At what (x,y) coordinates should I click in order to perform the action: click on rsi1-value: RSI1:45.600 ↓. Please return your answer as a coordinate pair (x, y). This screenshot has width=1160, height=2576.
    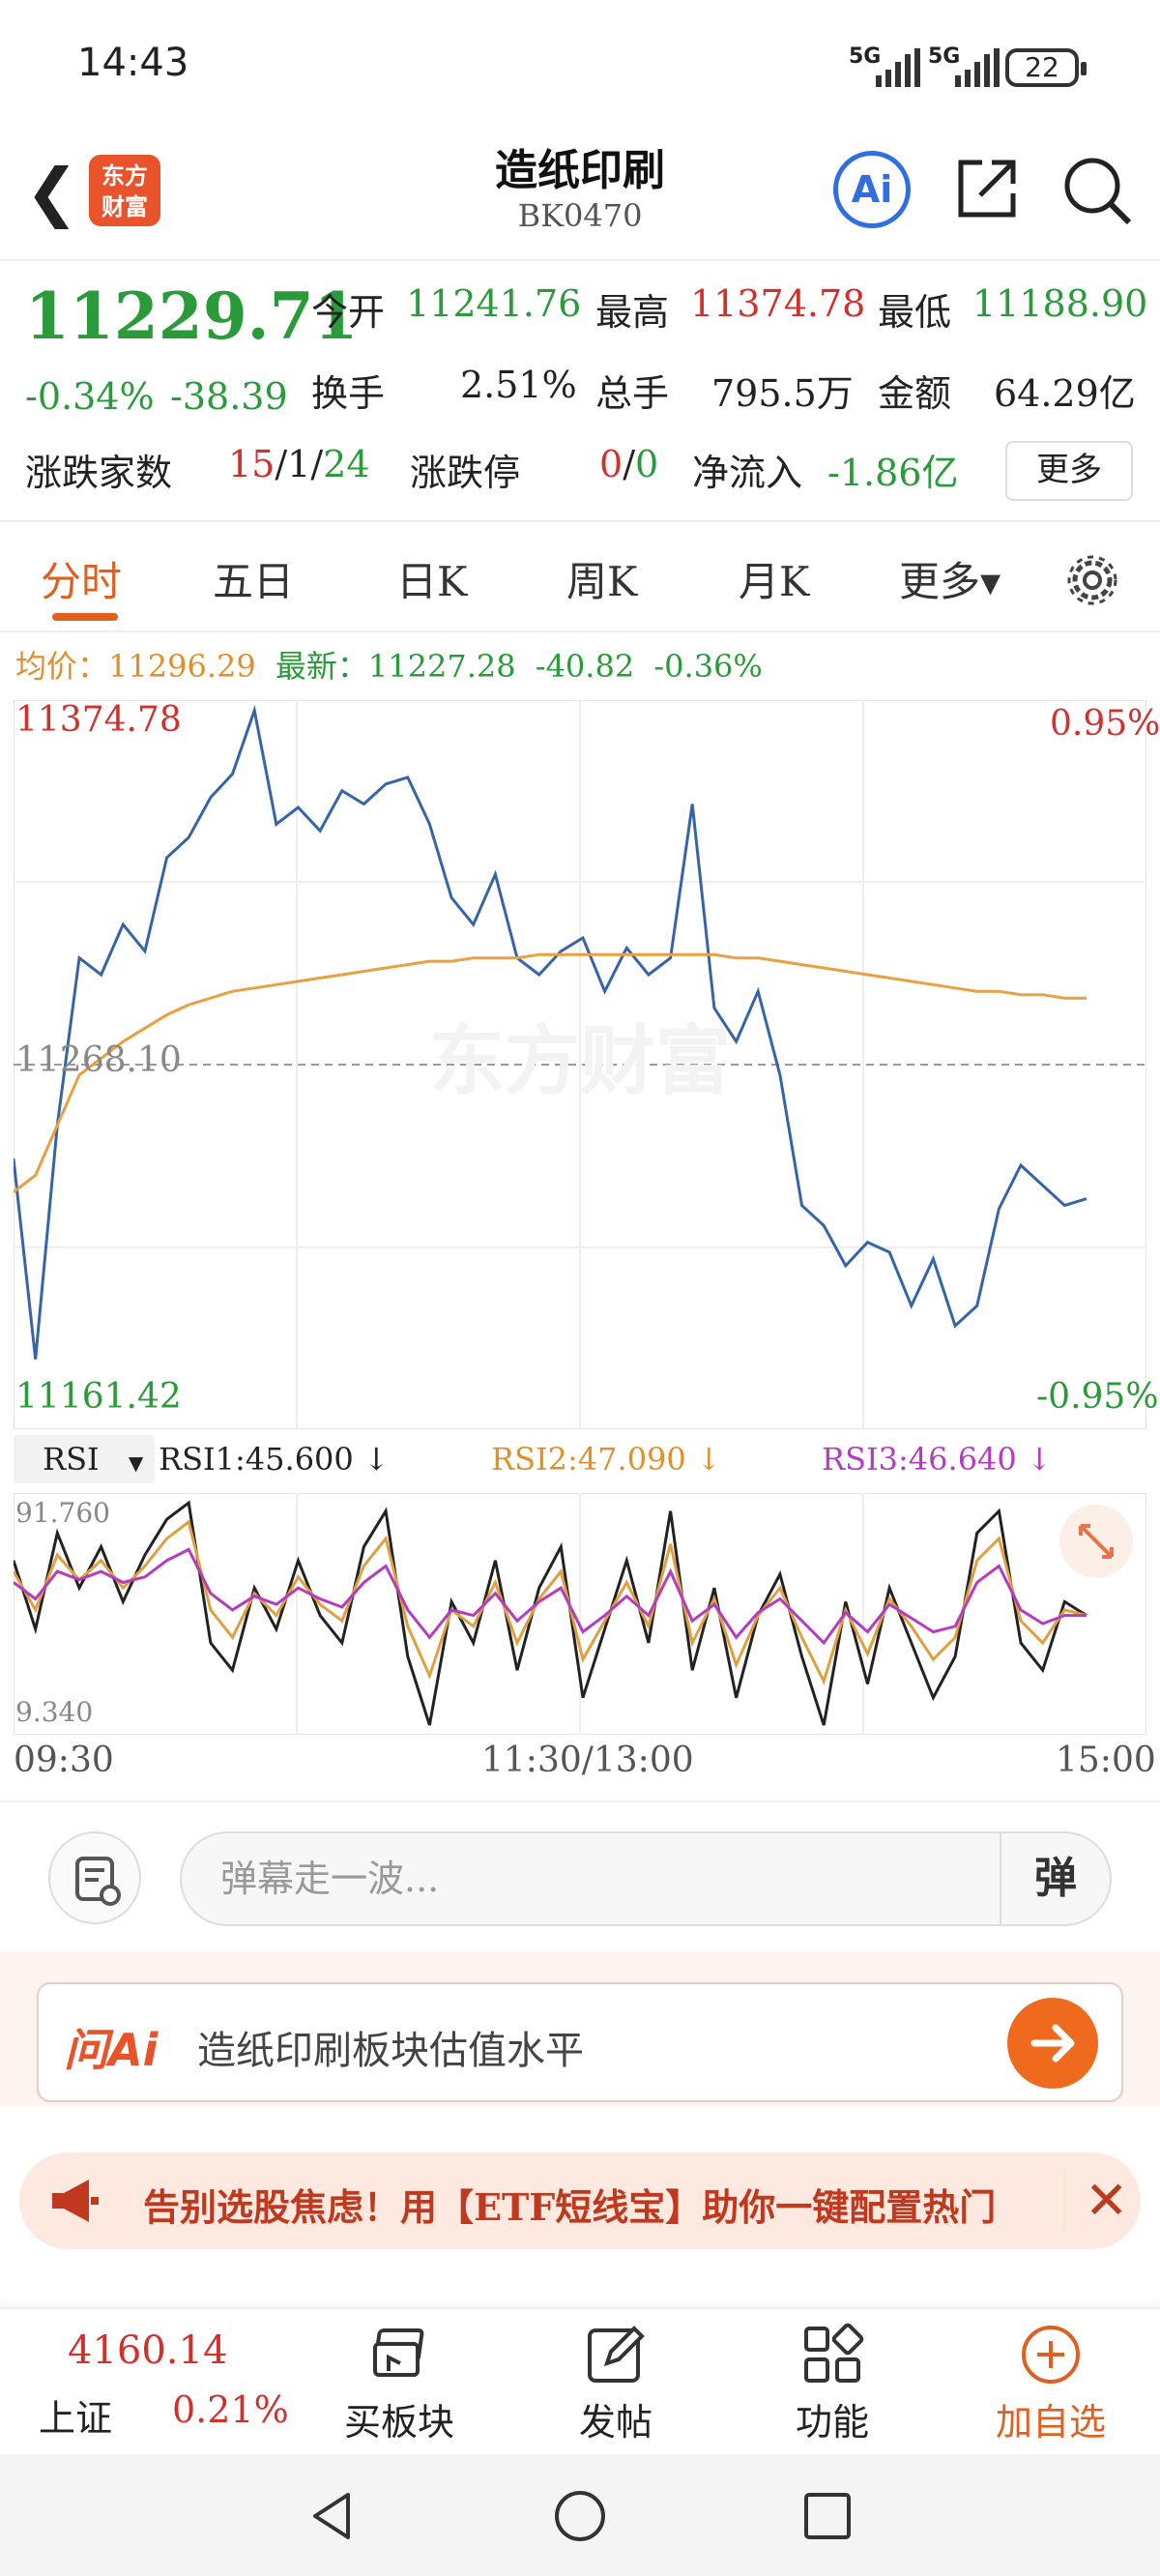
    Looking at the image, I should click on (274, 1459).